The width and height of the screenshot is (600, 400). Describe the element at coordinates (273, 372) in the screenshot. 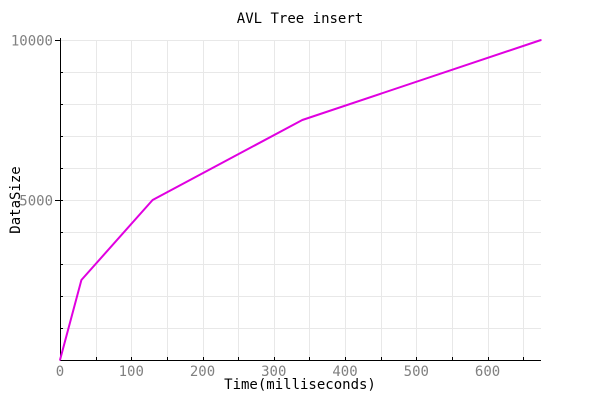

I see `x-tick-label: 300` at that location.